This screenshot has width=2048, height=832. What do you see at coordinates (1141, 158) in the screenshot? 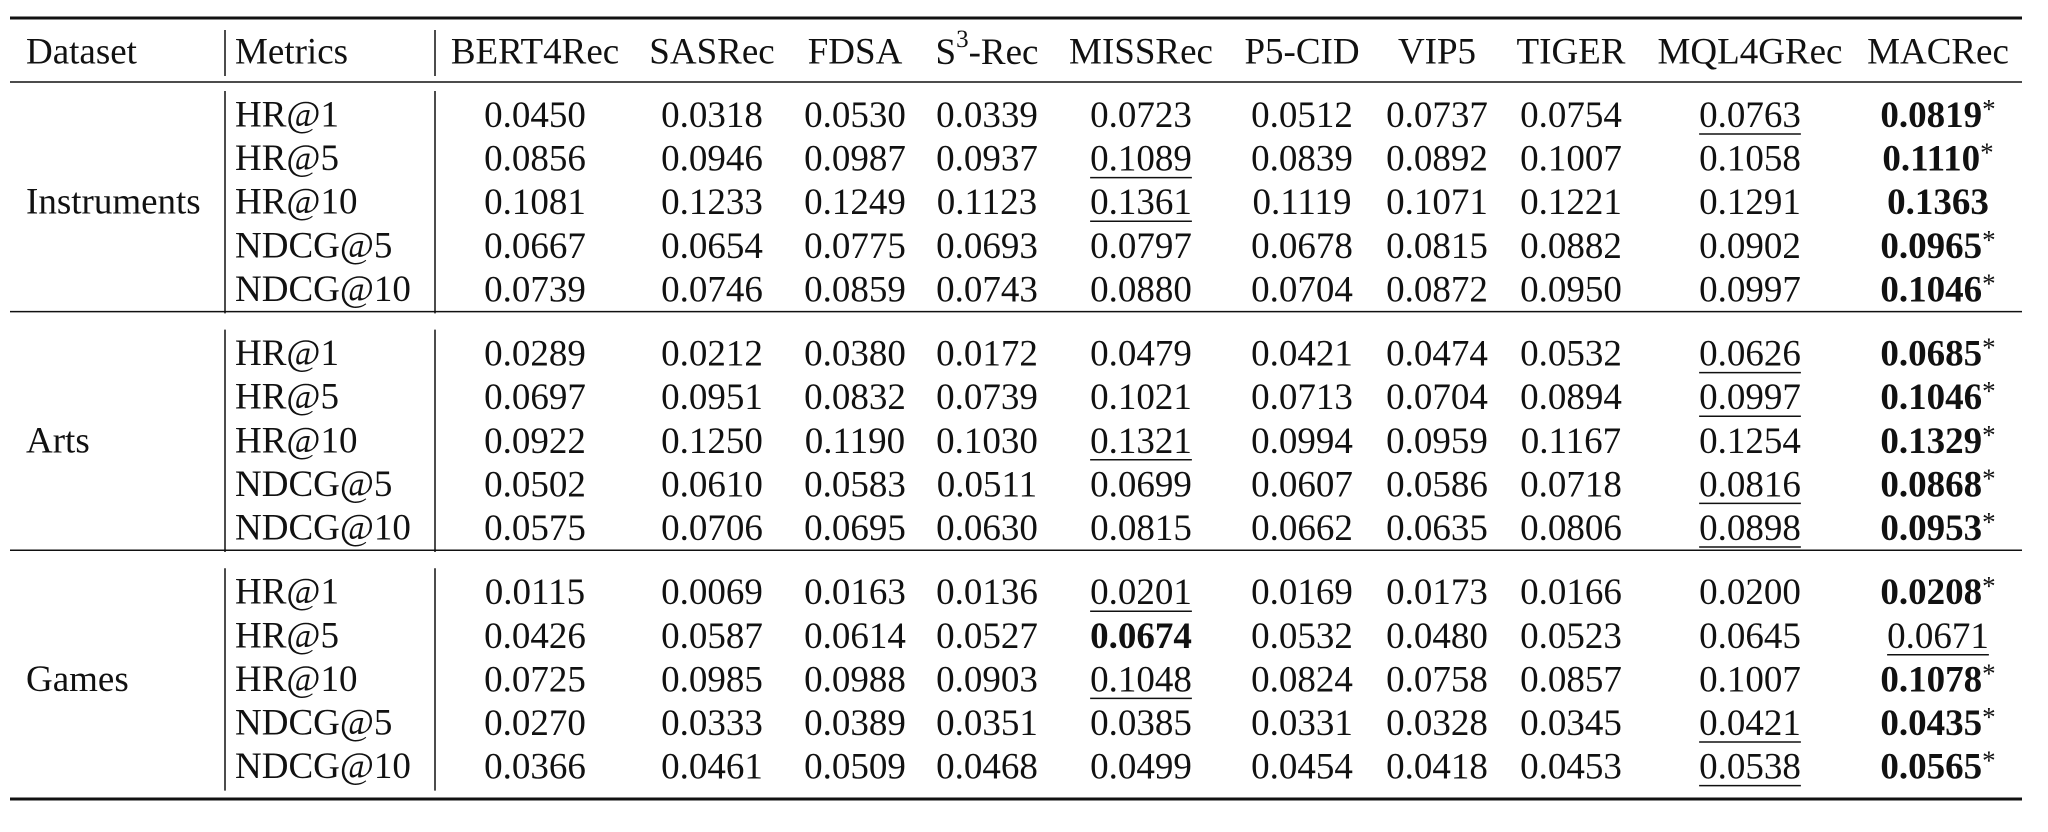
I see `table-cell: 0.1089` at bounding box center [1141, 158].